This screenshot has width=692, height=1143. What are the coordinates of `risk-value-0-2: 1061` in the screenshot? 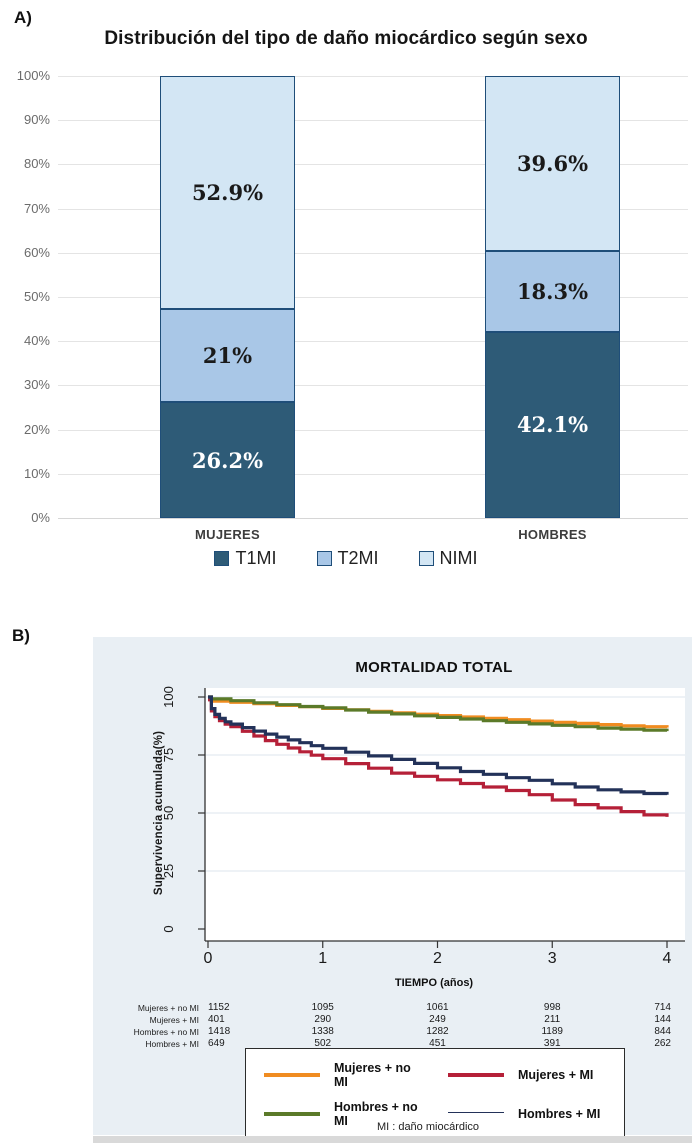 It's located at (437, 1007).